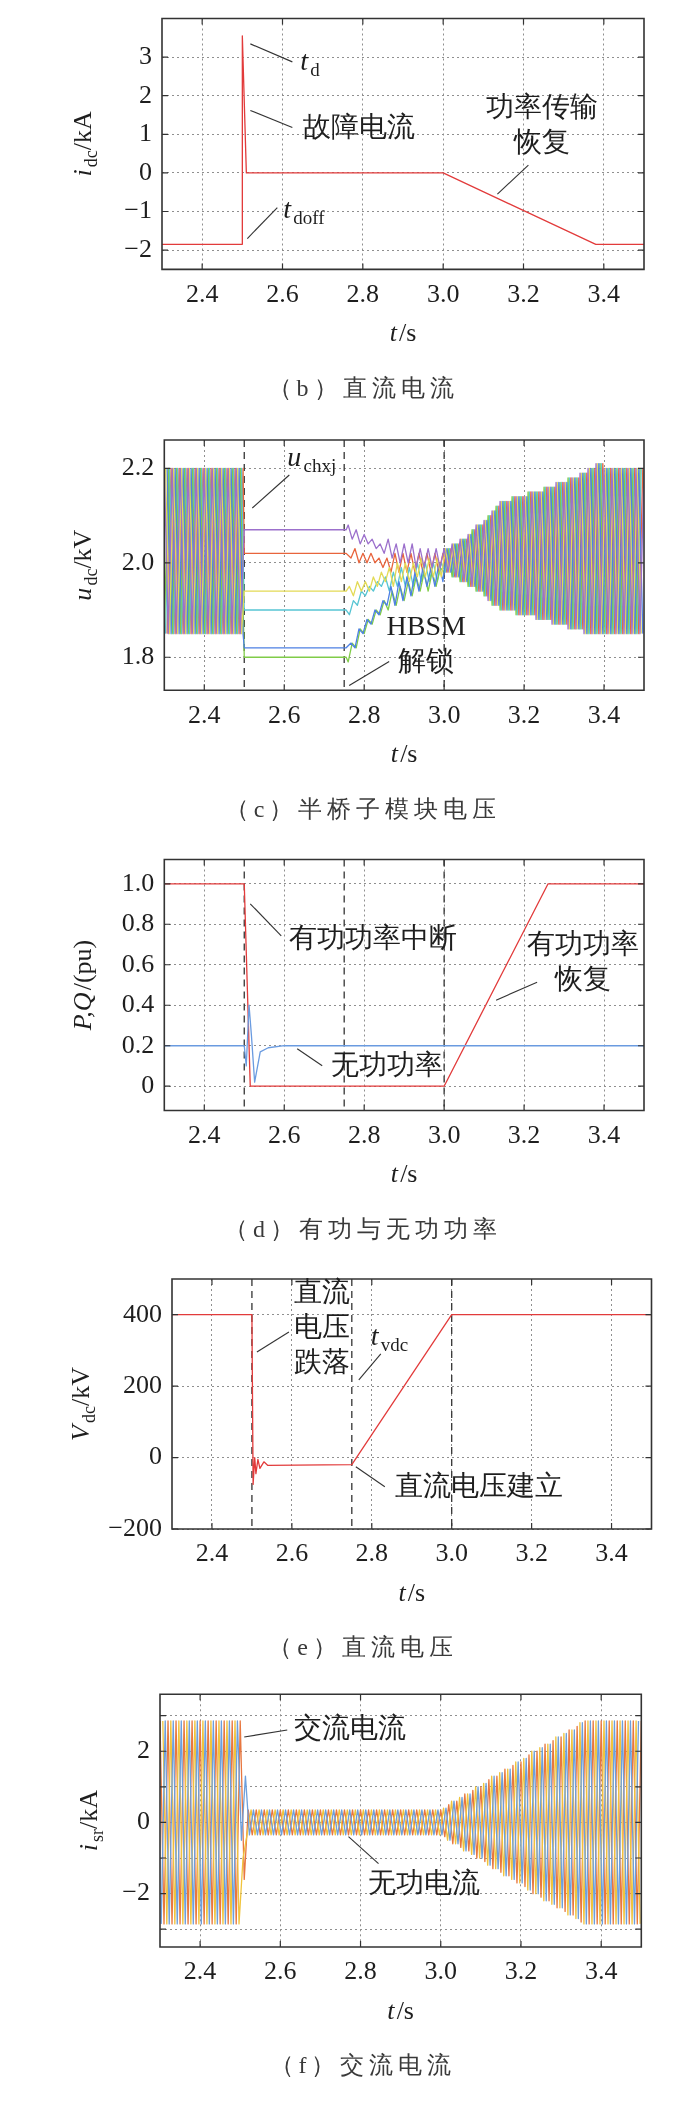 The image size is (692, 2107). What do you see at coordinates (138, 1004) in the screenshot?
I see `y-tick-label: 0.4` at bounding box center [138, 1004].